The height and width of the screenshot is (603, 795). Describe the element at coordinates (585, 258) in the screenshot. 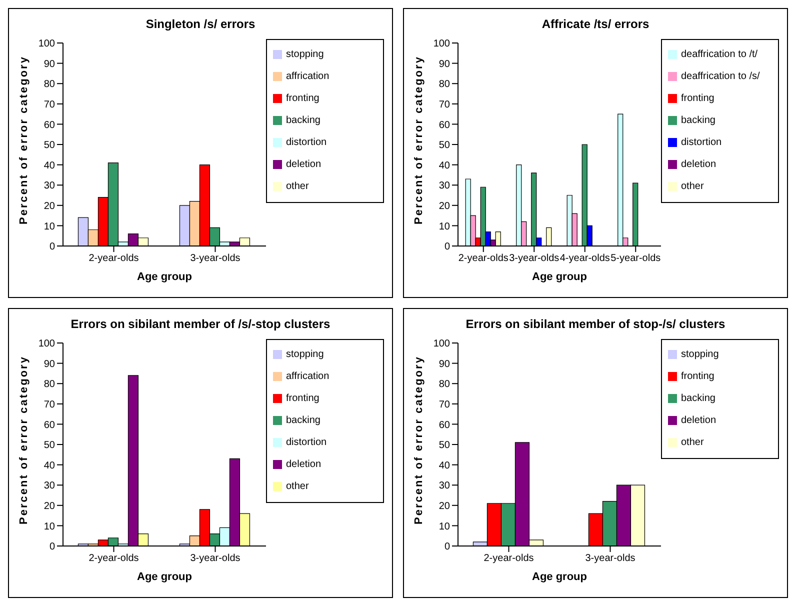

I see `x-tick-label: 4-year-olds` at that location.